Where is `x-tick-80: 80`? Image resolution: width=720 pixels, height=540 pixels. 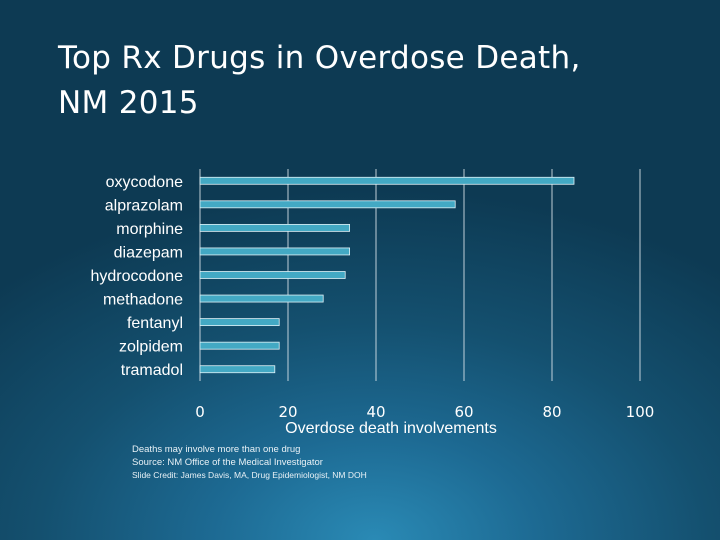
x-tick-80: 80 is located at coordinates (551, 412).